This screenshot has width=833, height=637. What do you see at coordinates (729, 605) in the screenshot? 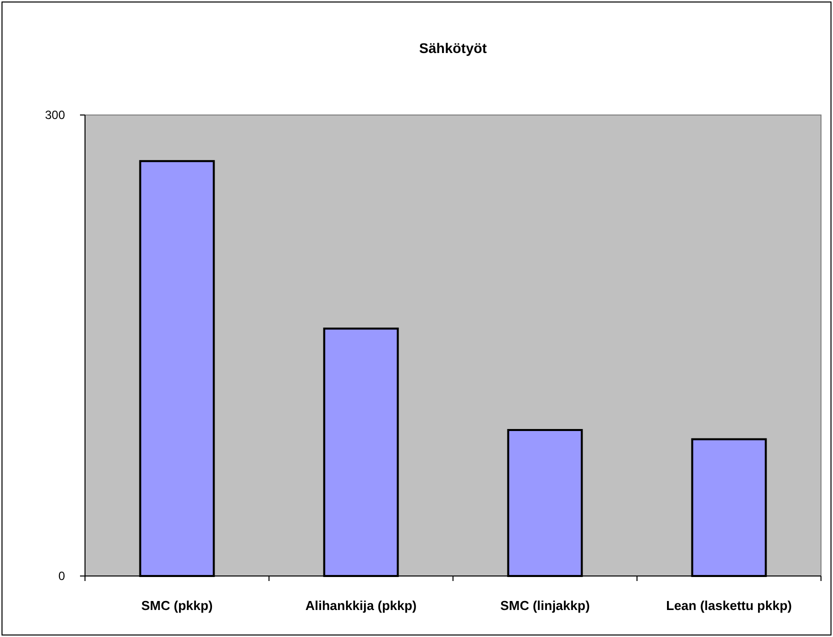
I see `x-tick-label: Lean (laskettu pkkp)` at bounding box center [729, 605].